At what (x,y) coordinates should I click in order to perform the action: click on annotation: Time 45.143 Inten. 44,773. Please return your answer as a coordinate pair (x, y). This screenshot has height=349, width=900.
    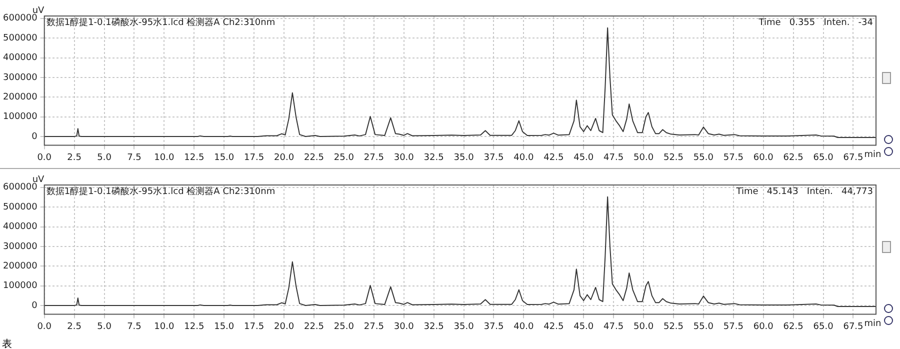
    Looking at the image, I should click on (804, 191).